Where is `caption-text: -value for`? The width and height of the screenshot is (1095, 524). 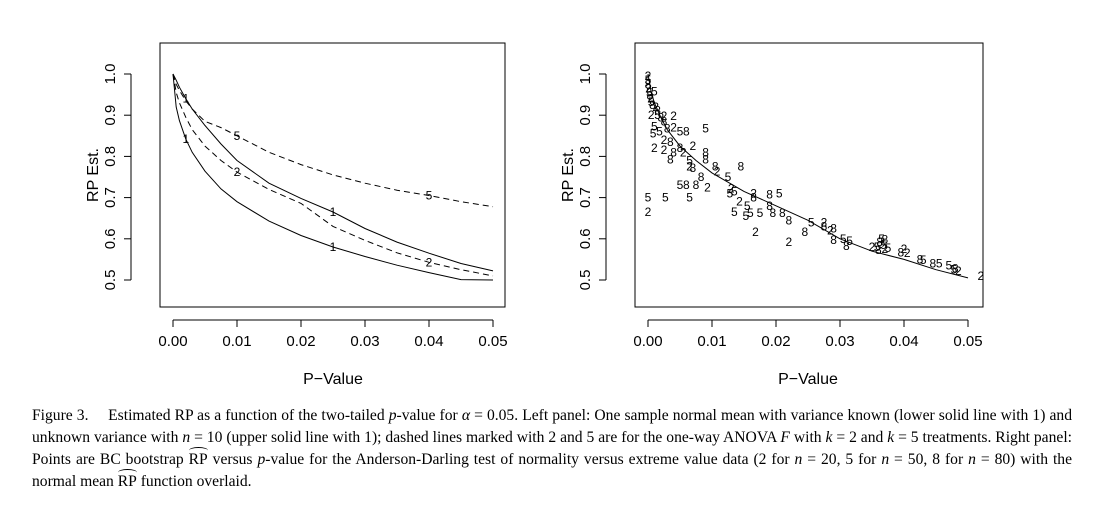
caption-text: -value for is located at coordinates (429, 415).